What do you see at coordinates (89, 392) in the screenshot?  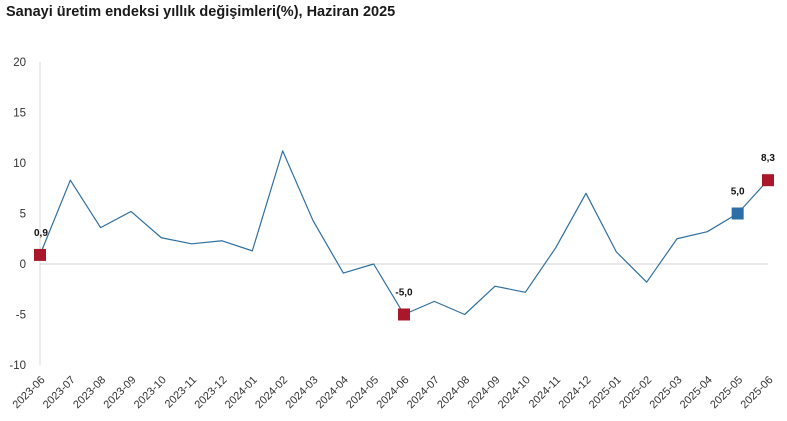 I see `x-tick-label: 2023-08` at bounding box center [89, 392].